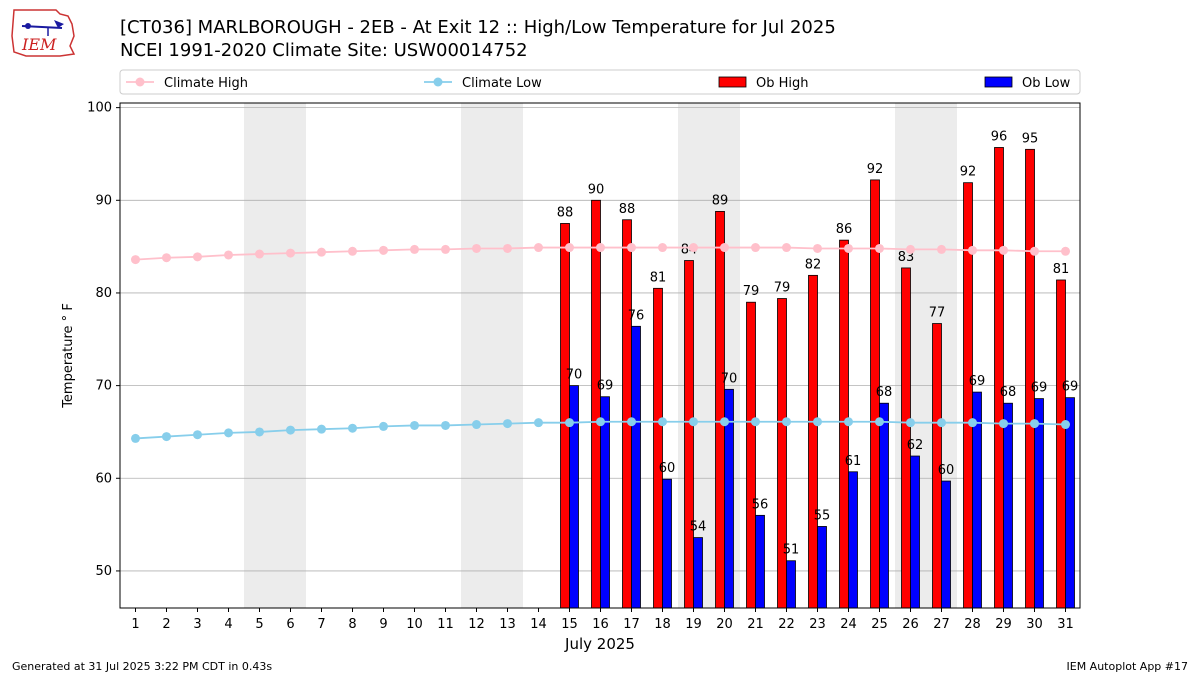 The width and height of the screenshot is (1200, 675). What do you see at coordinates (324, 50) in the screenshot?
I see `chart-subtitle: NCEI 1991-2020 Climate Site: USW00014752` at bounding box center [324, 50].